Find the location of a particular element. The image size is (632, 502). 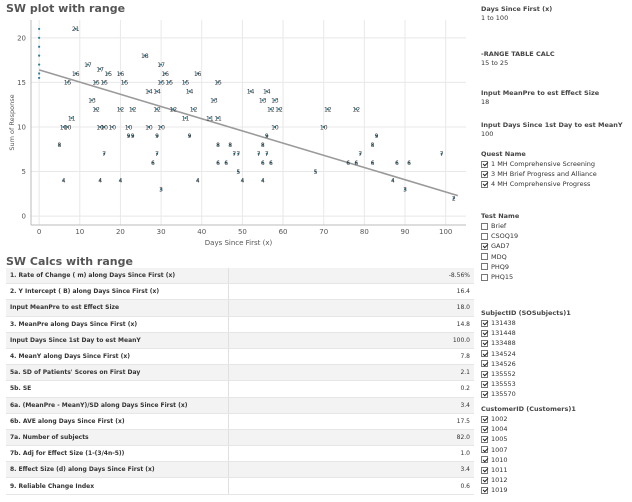

checkbox-item: 1012 is located at coordinates (555, 480).